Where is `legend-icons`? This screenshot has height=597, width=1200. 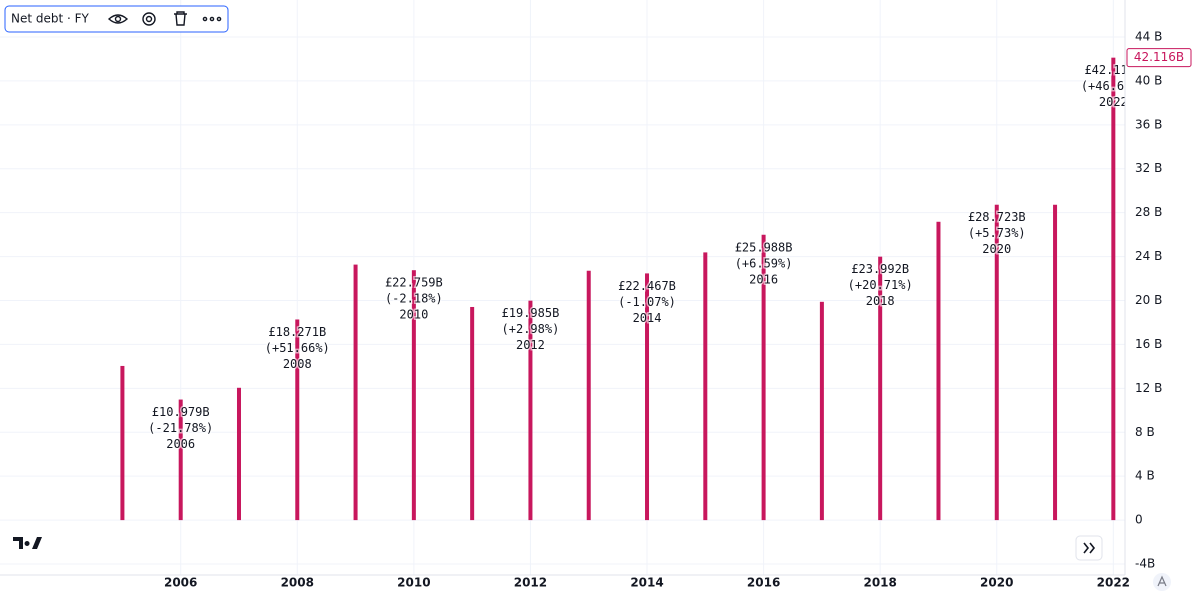 legend-icons is located at coordinates (164, 18).